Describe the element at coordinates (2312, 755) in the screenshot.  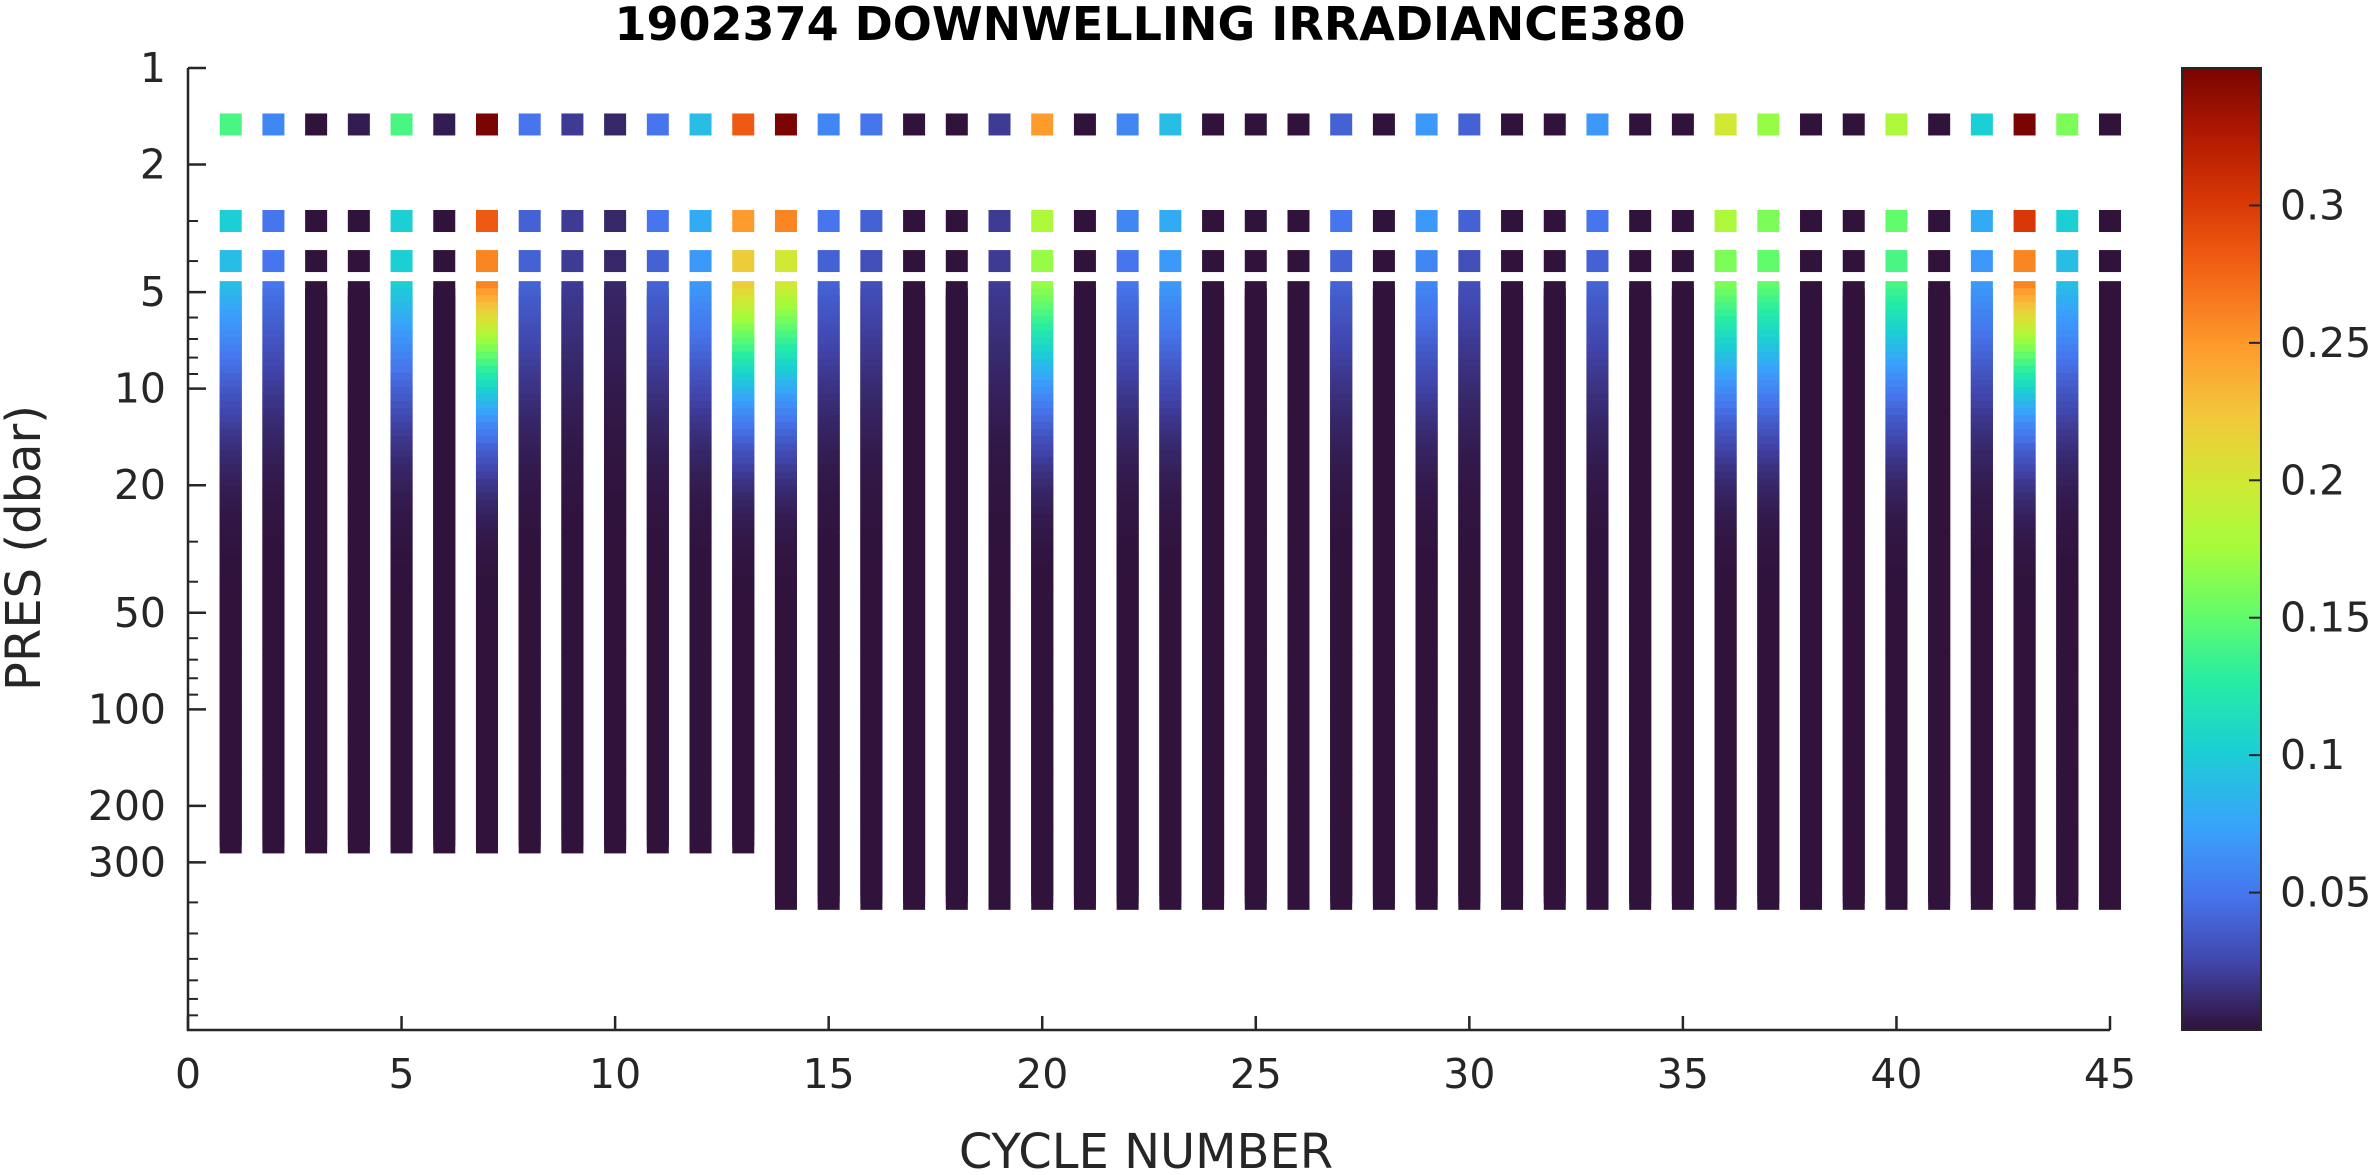
I see `colorbar-tick-label: 0.1` at that location.